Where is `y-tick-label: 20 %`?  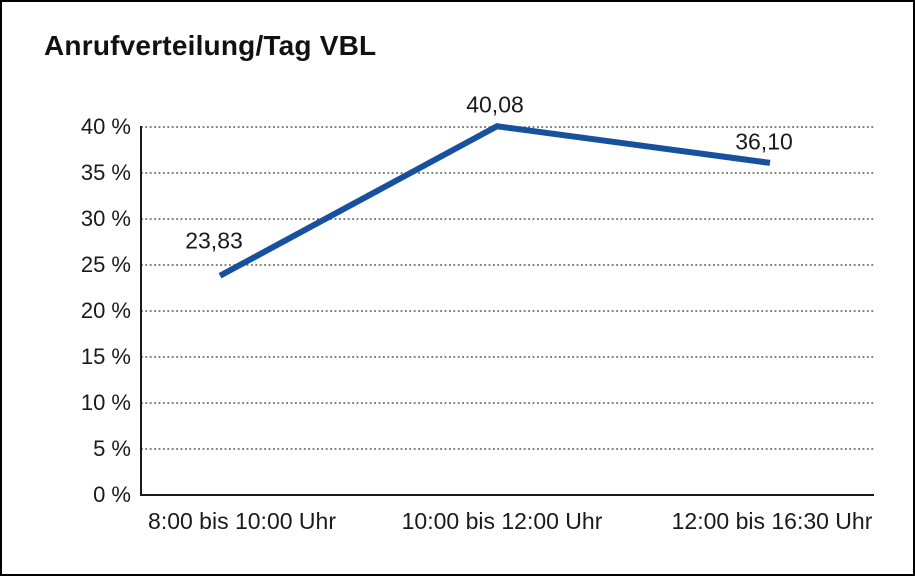 y-tick-label: 20 % is located at coordinates (105, 310).